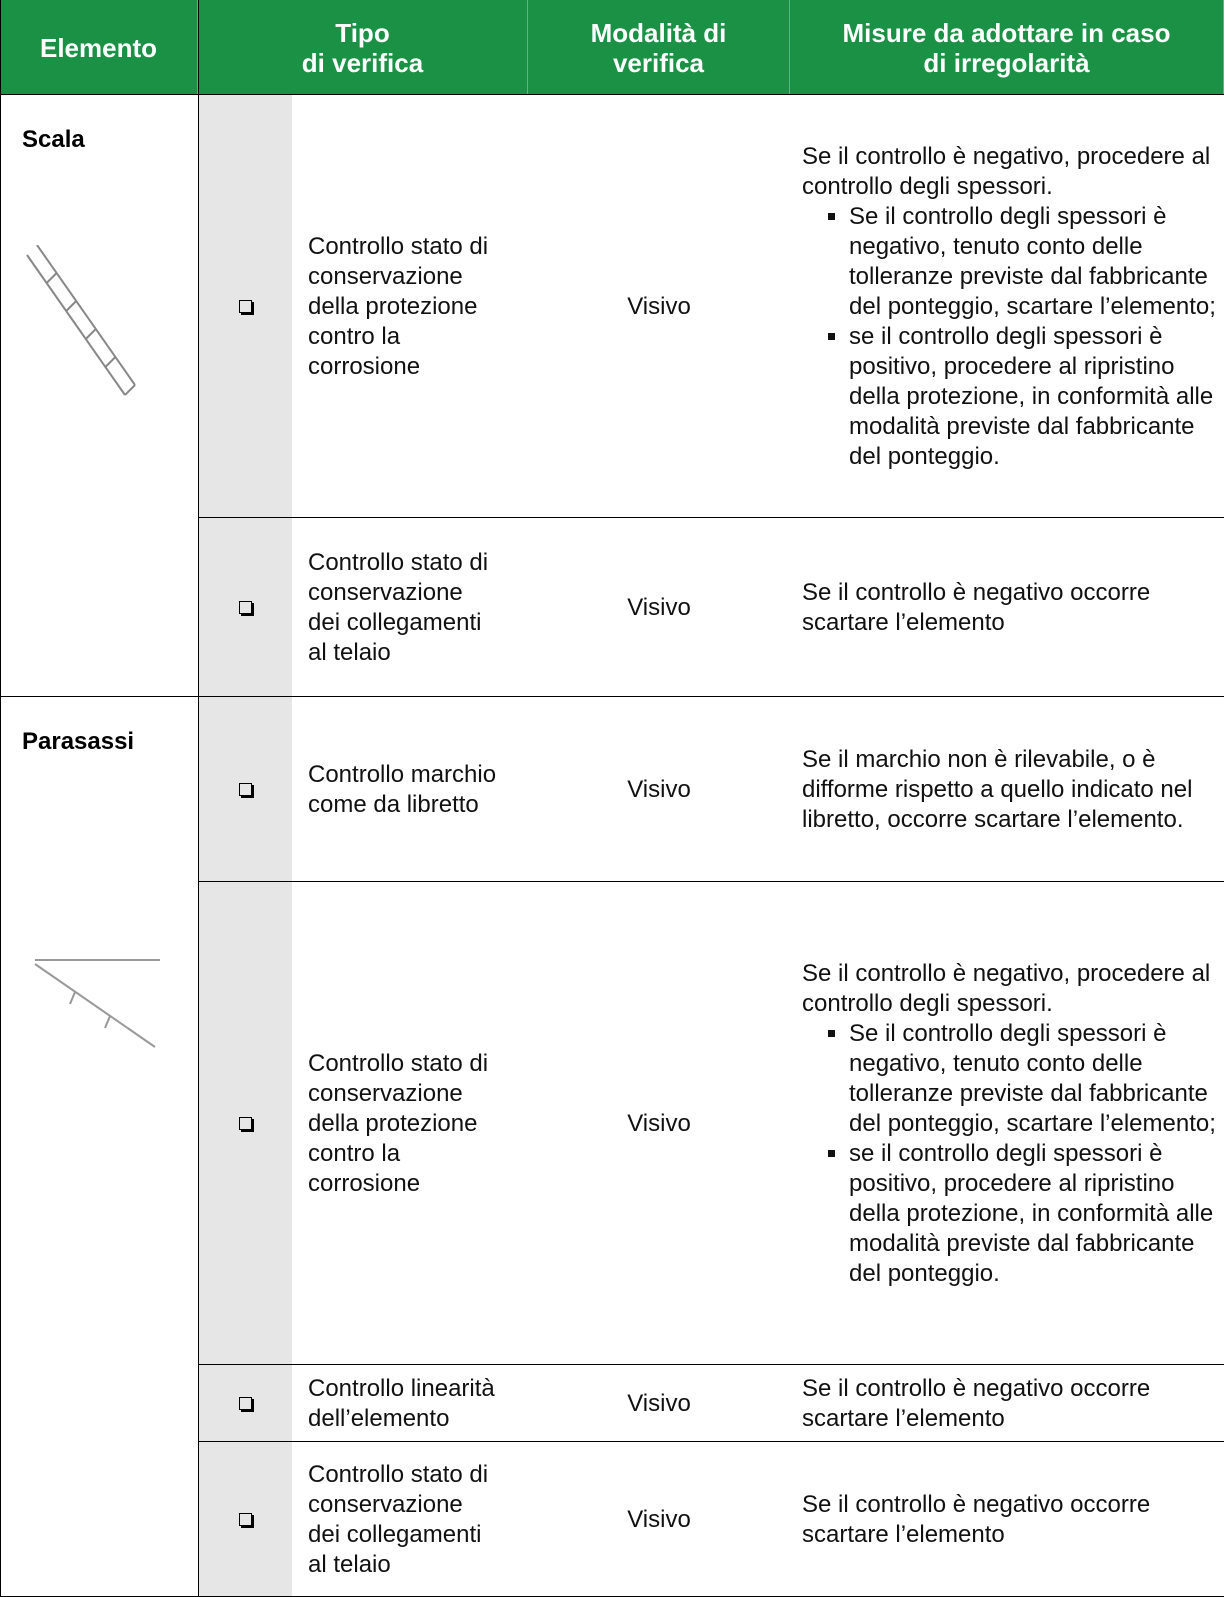 This screenshot has width=1224, height=1597. What do you see at coordinates (659, 47) in the screenshot?
I see `header-cell: Modalità di verifica` at bounding box center [659, 47].